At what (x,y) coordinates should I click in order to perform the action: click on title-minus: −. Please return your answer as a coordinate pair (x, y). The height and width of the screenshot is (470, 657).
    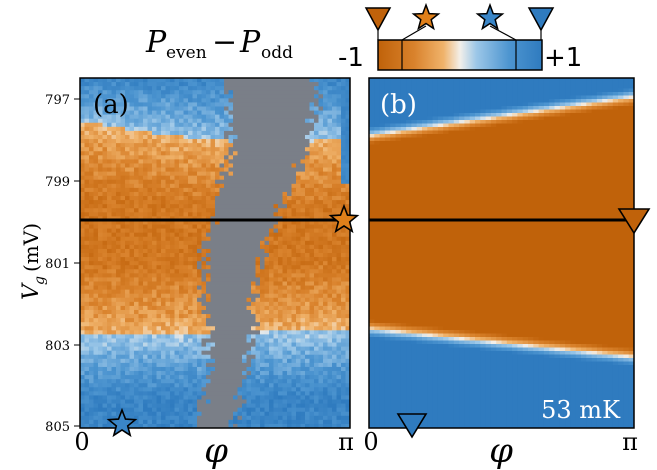
    Looking at the image, I should click on (224, 42).